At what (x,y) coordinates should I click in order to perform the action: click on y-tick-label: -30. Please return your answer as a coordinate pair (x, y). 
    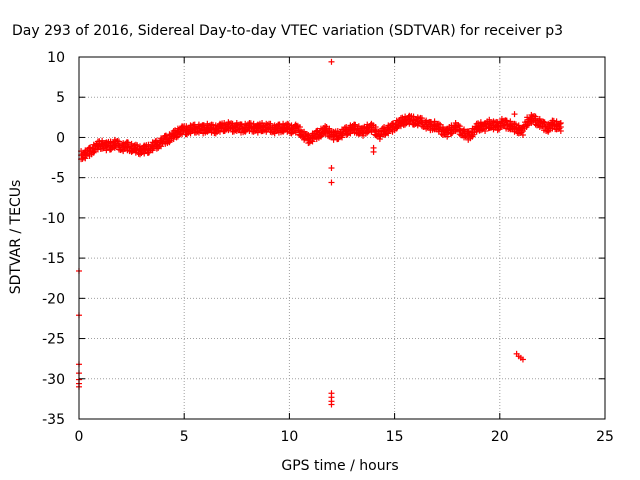
    Looking at the image, I should click on (53, 380).